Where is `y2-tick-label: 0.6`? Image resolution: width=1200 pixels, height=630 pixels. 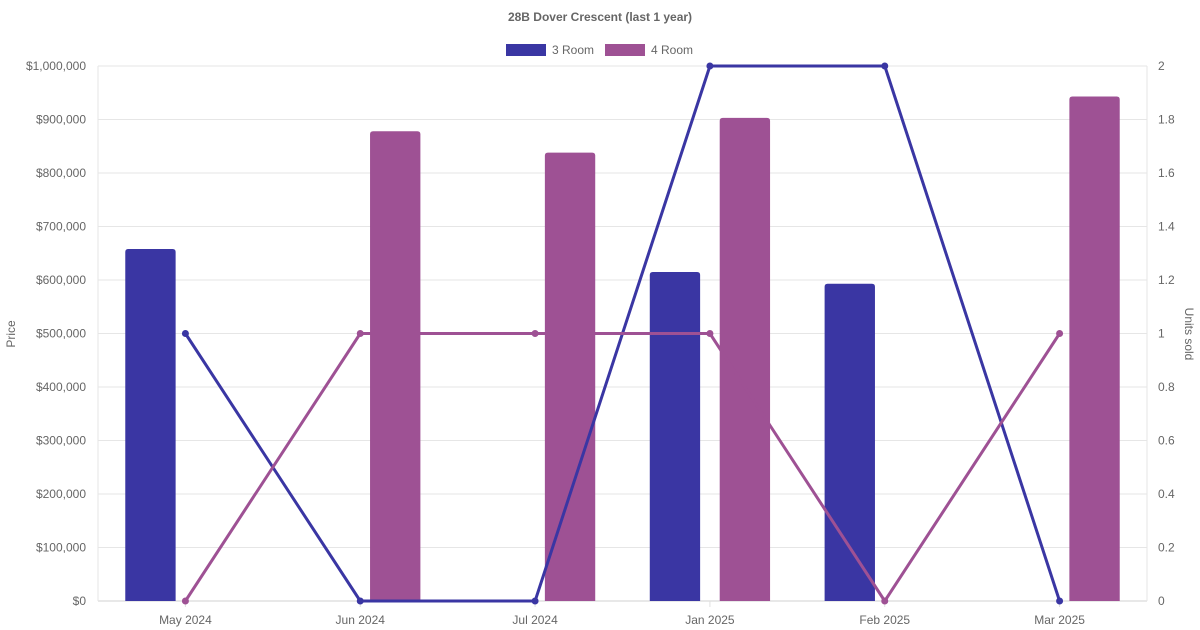
y2-tick-label: 0.6 is located at coordinates (1166, 441).